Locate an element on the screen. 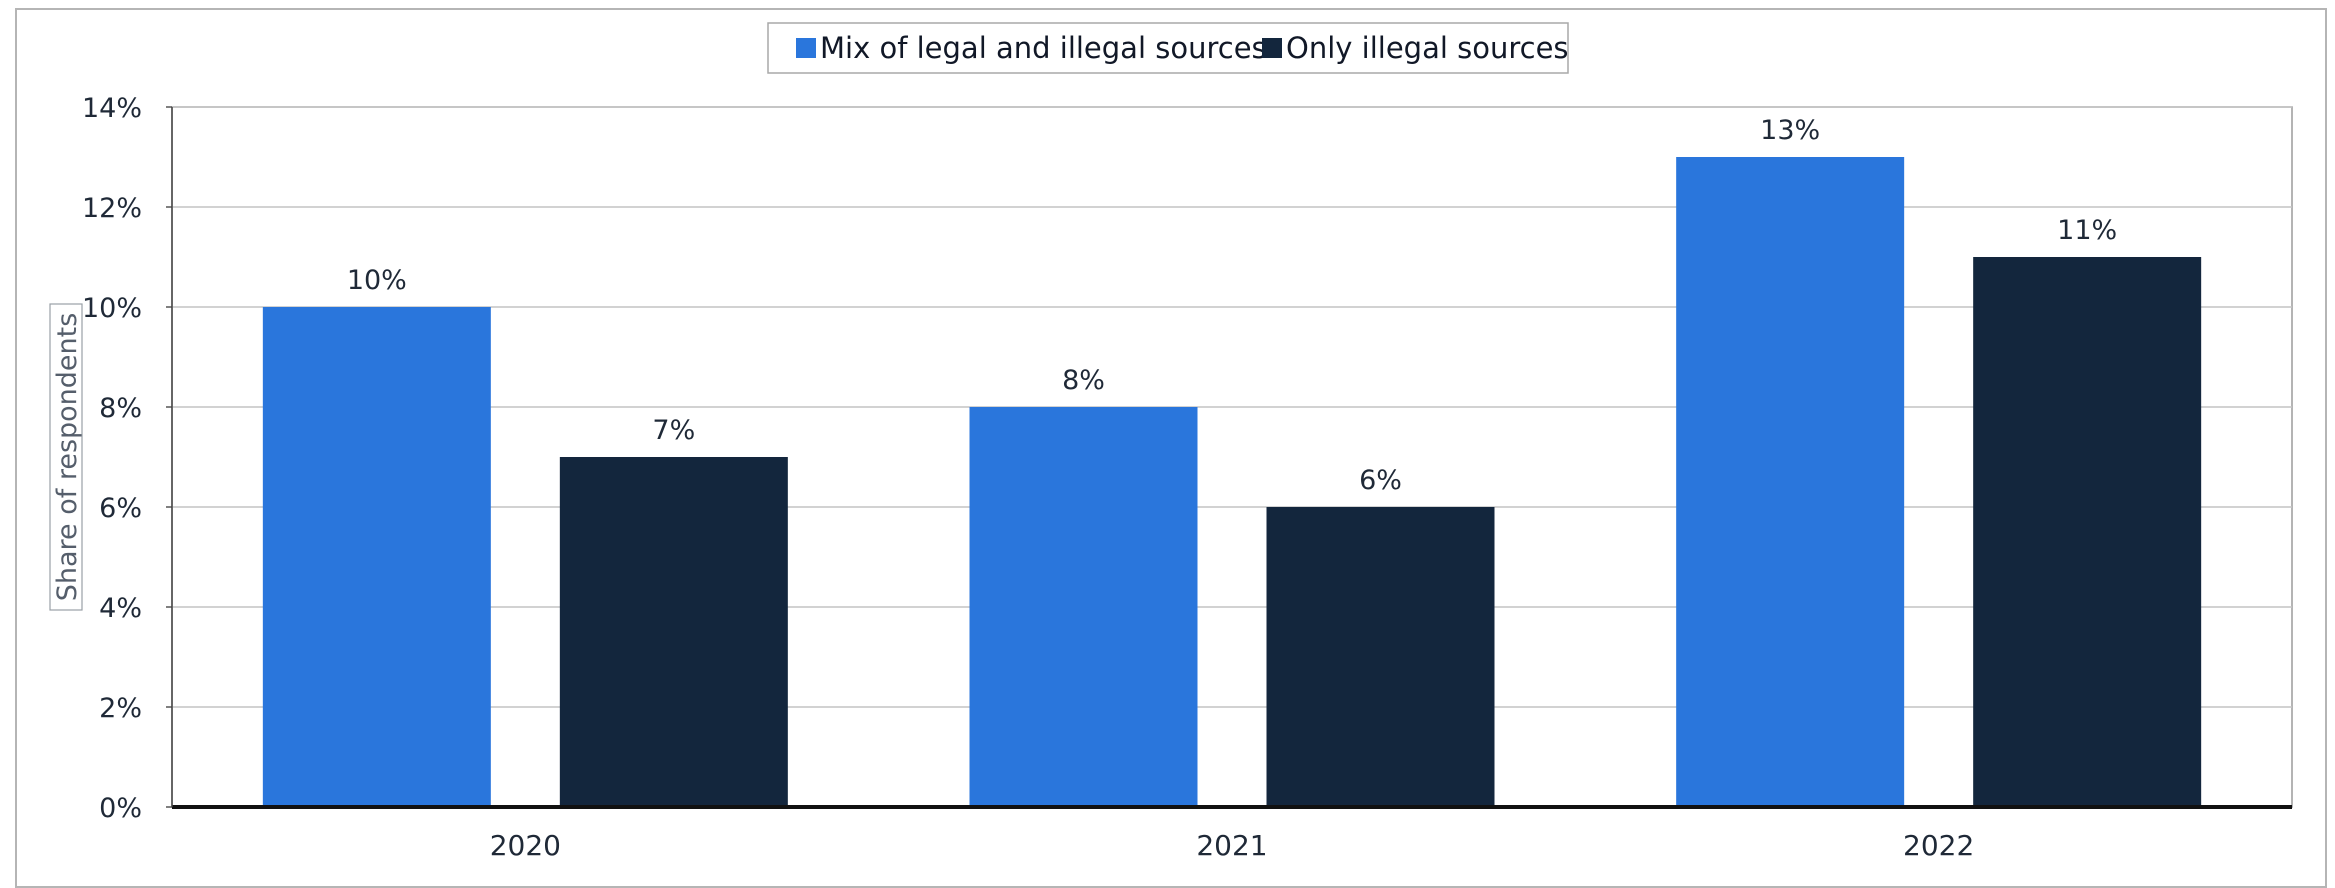 Image resolution: width=2335 pixels, height=888 pixels. data-label: 13% is located at coordinates (1790, 130).